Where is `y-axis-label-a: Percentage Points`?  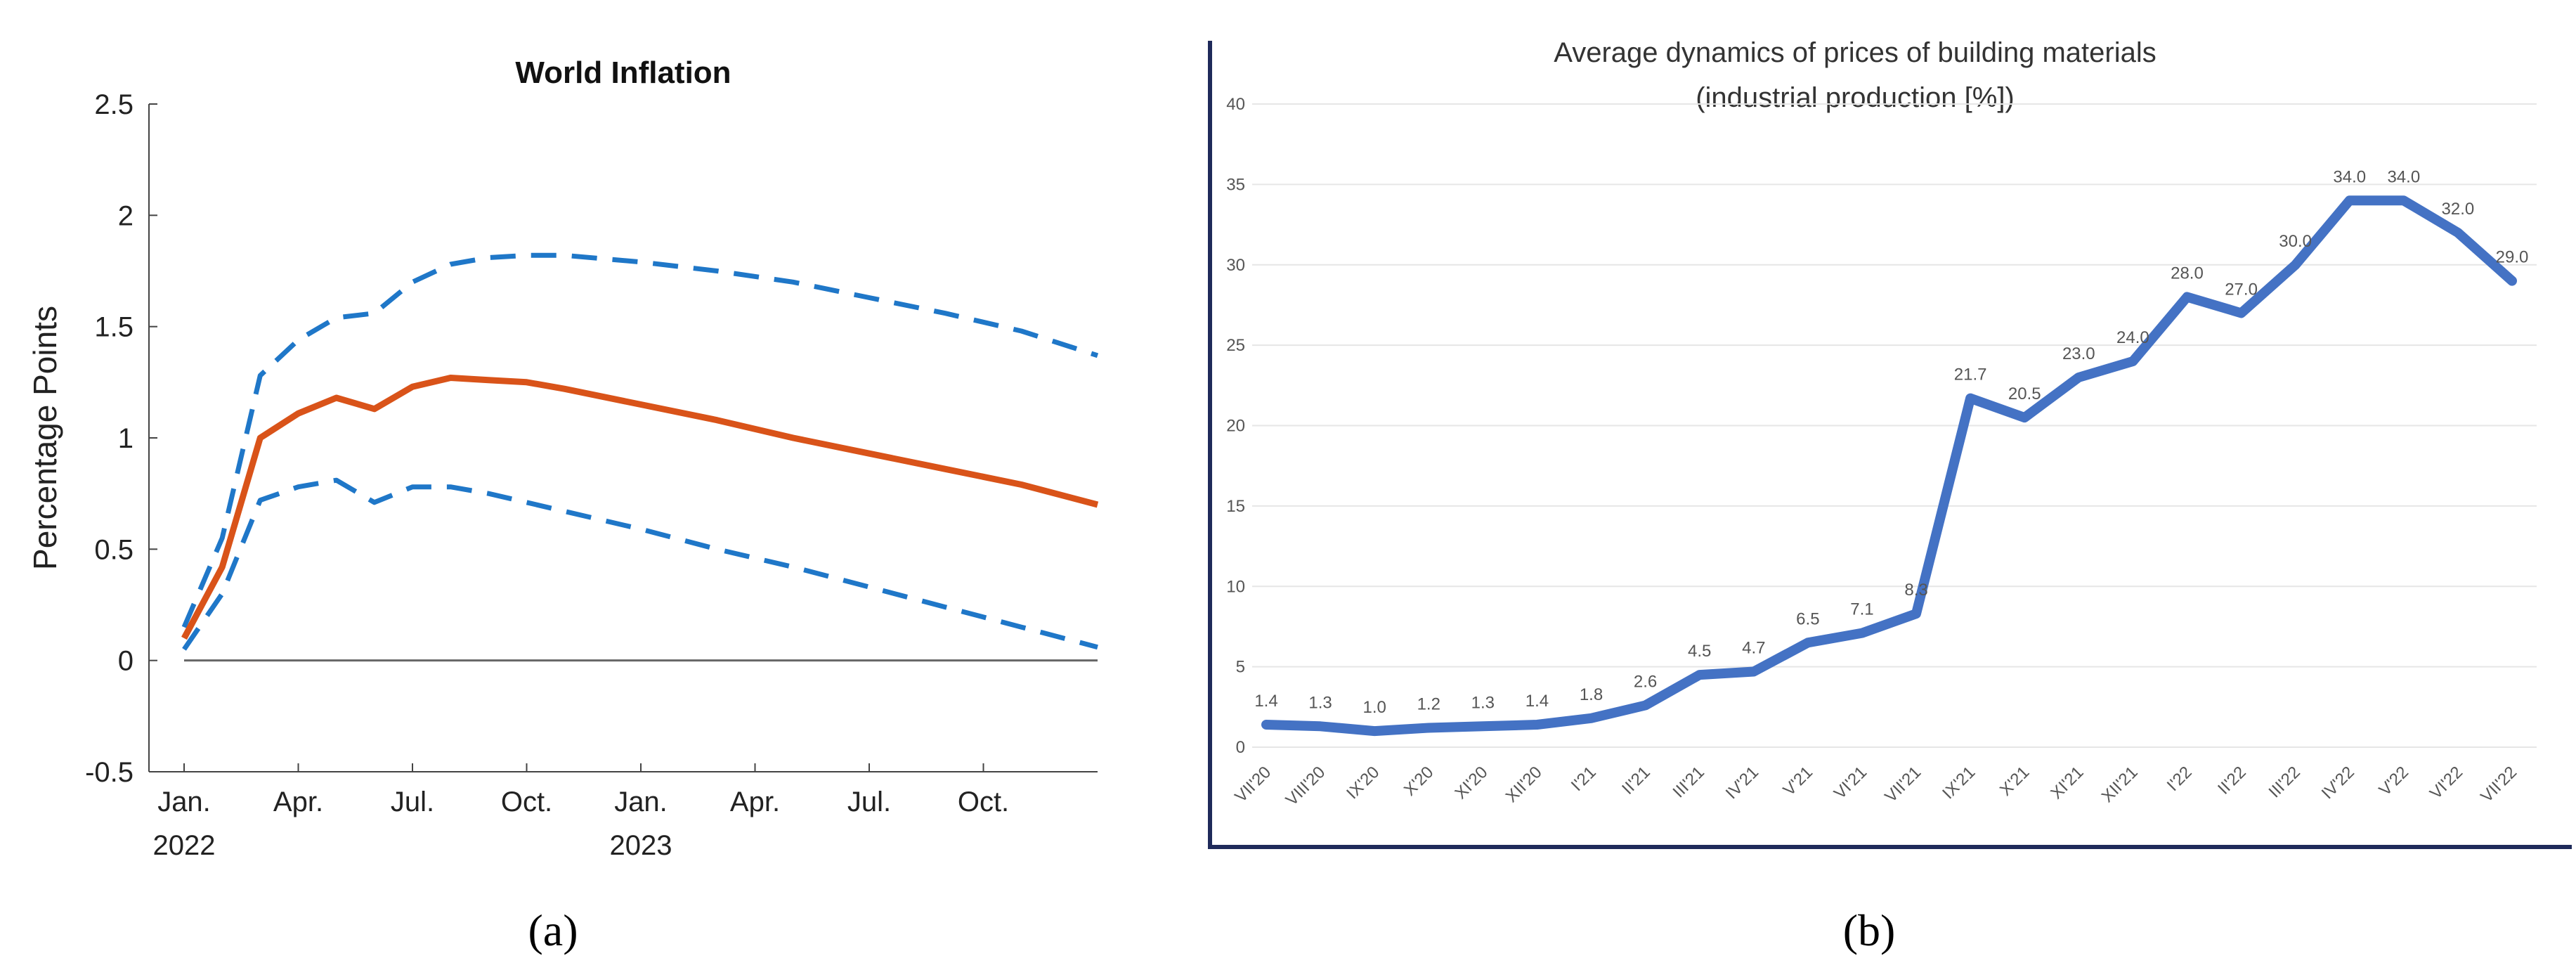
y-axis-label-a: Percentage Points is located at coordinates (45, 438).